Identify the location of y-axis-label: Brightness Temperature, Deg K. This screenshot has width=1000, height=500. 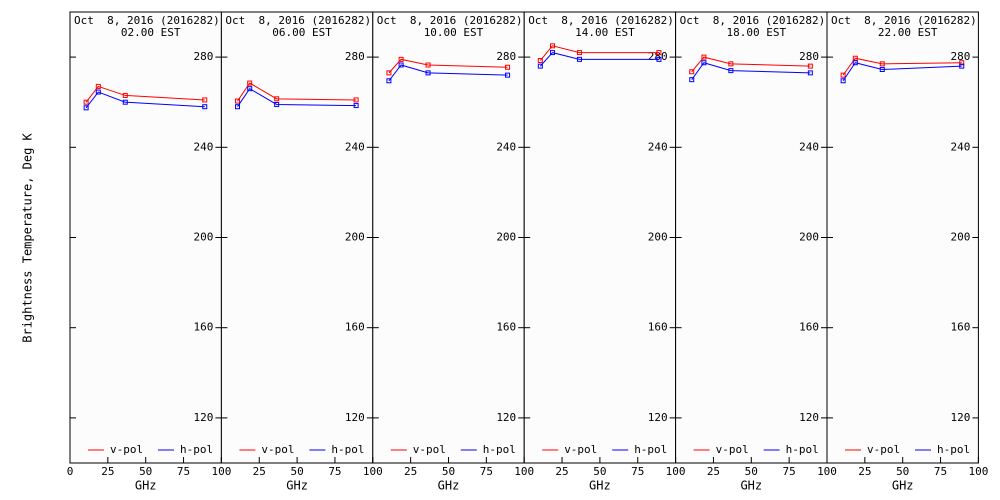
(28, 237).